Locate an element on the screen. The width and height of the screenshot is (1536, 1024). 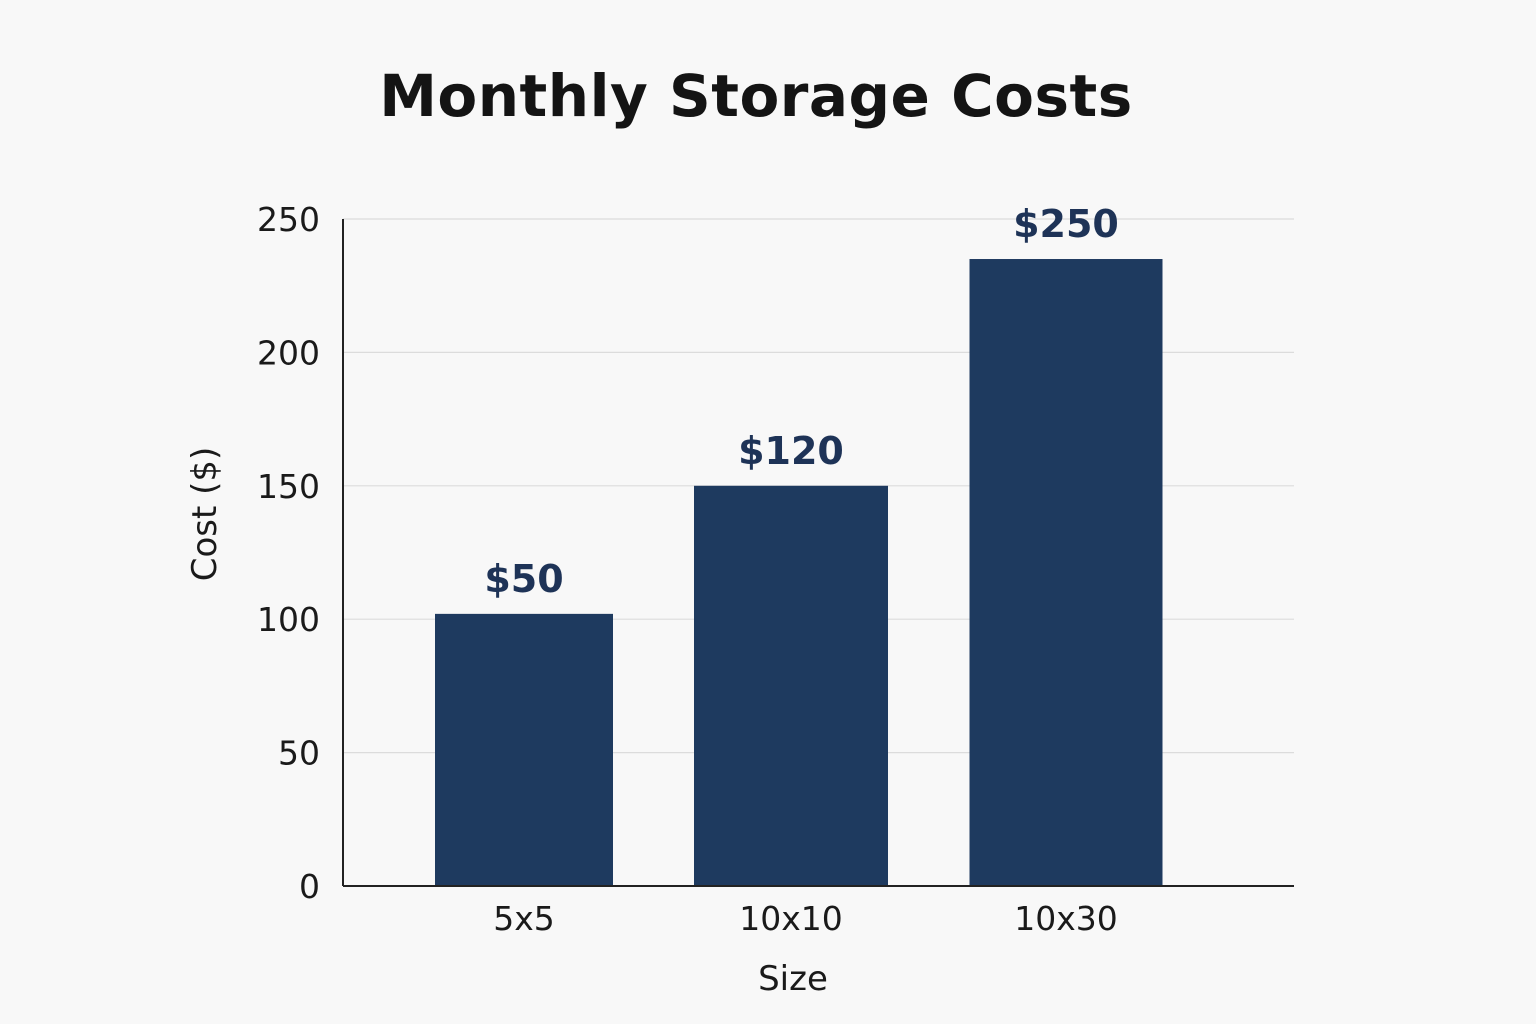
x-tick-label: 5x5 is located at coordinates (524, 918).